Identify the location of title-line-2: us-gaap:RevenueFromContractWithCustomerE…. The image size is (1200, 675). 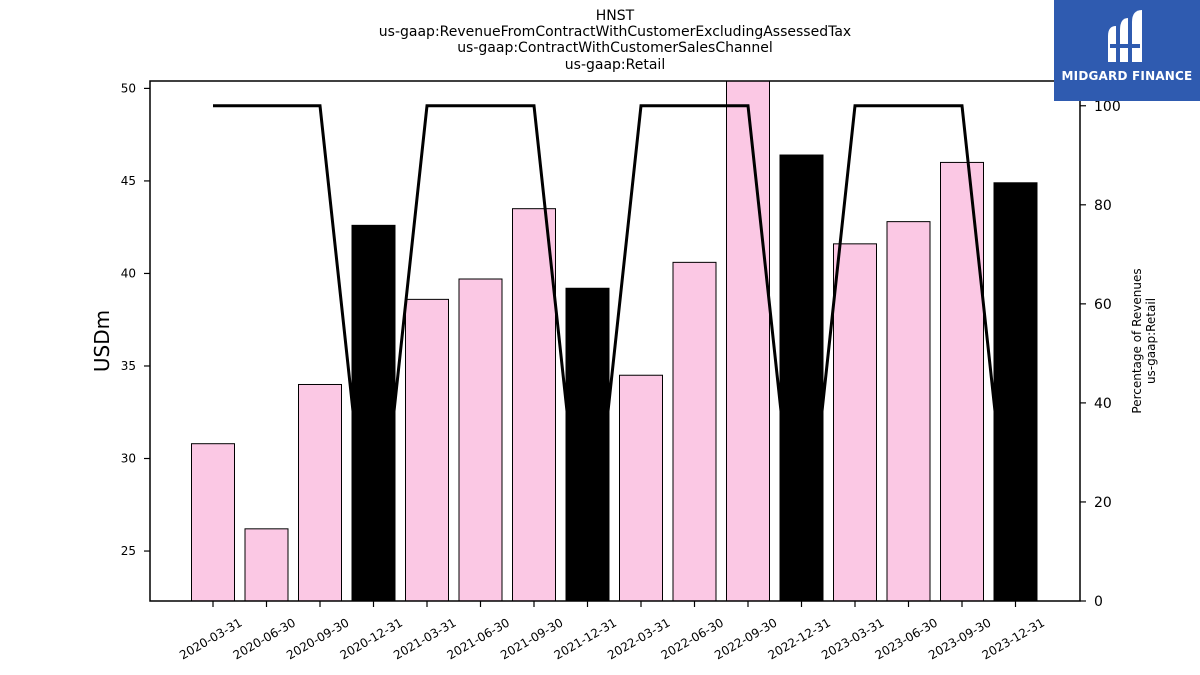
(615, 32).